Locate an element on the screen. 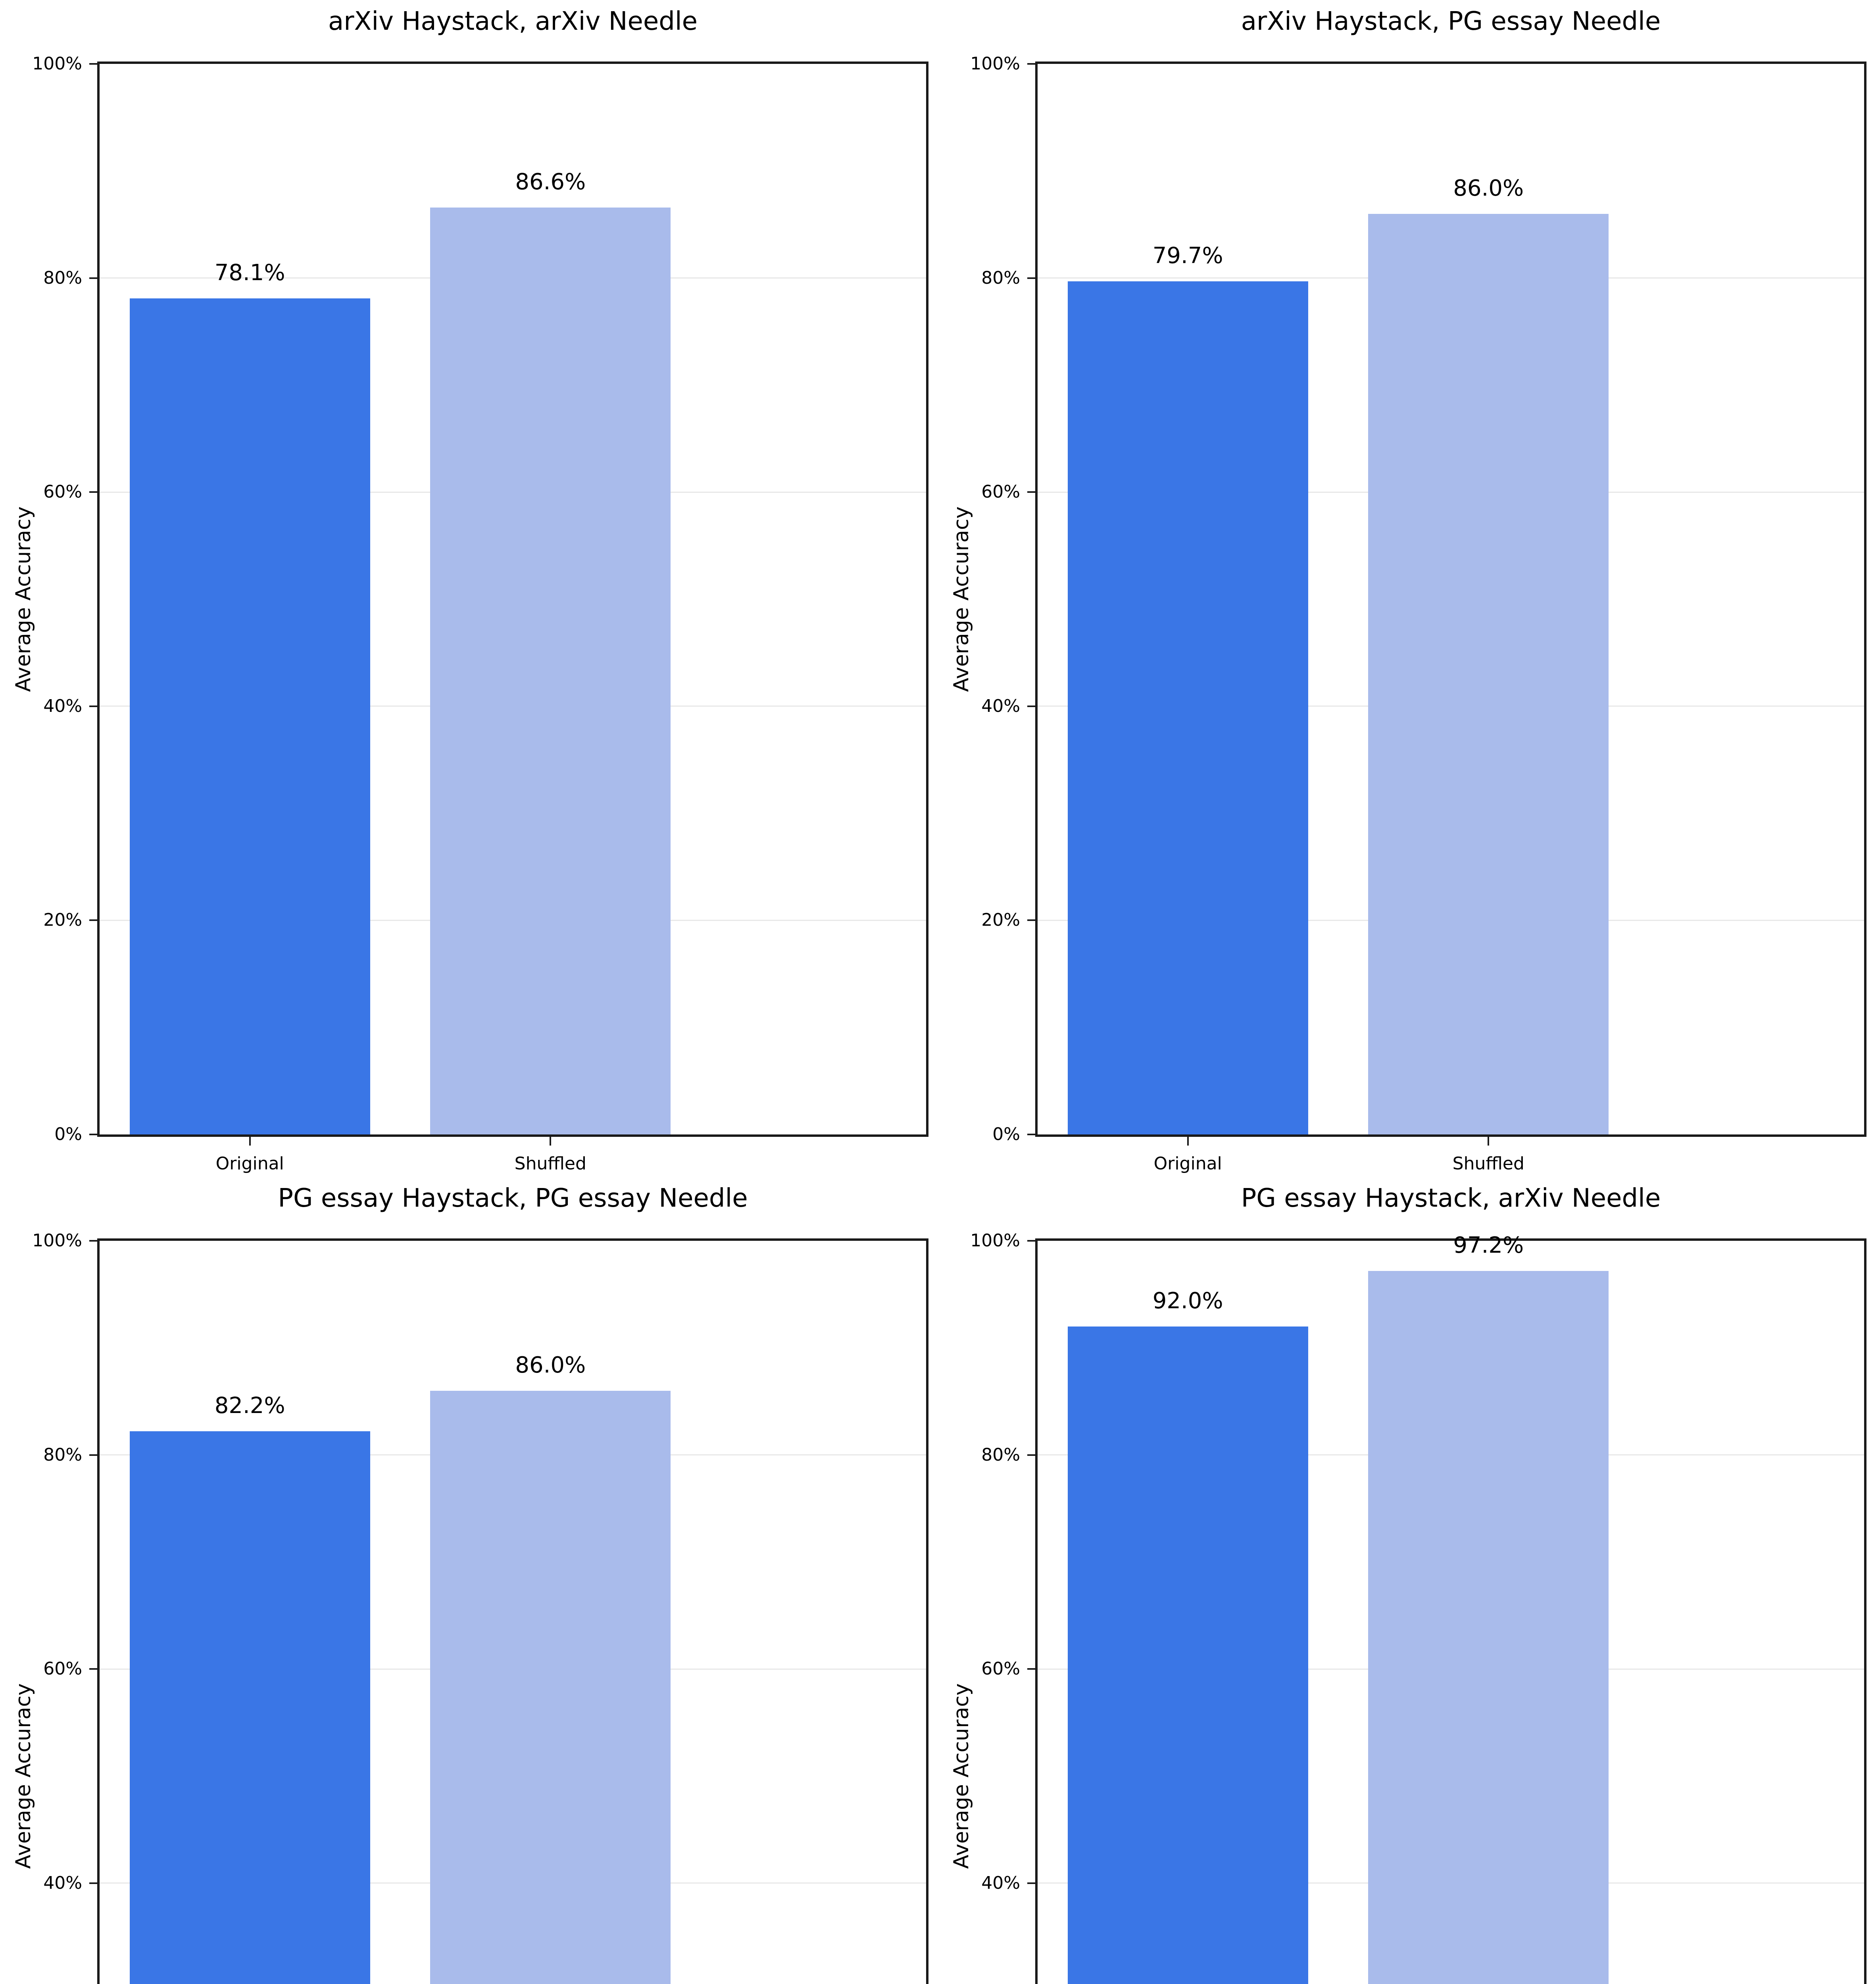 The width and height of the screenshot is (1876, 1984). chart-title: PG essay Haystack, PG essay Needle is located at coordinates (513, 1198).